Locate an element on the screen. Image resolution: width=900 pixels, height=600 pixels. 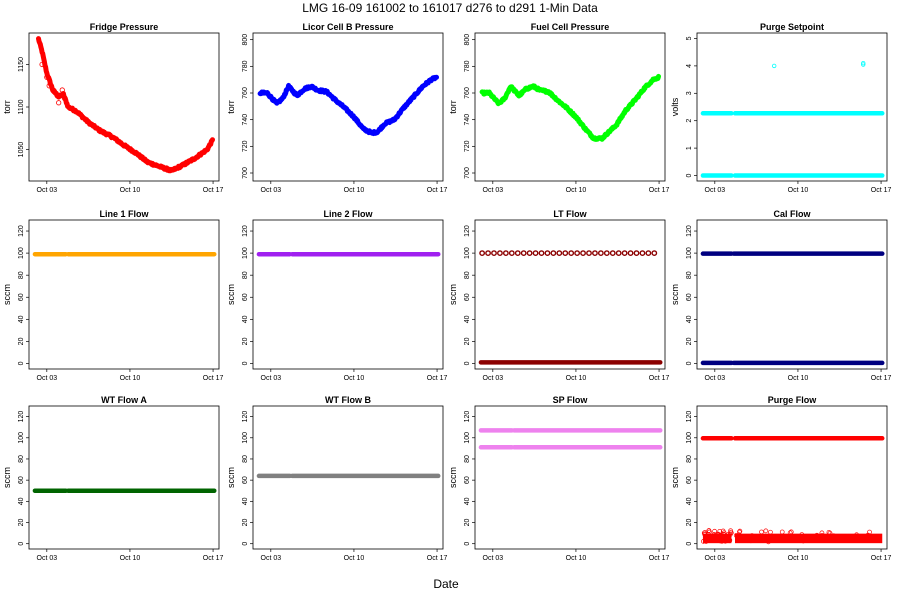
y-tick-label: 1150 is located at coordinates (21, 64).